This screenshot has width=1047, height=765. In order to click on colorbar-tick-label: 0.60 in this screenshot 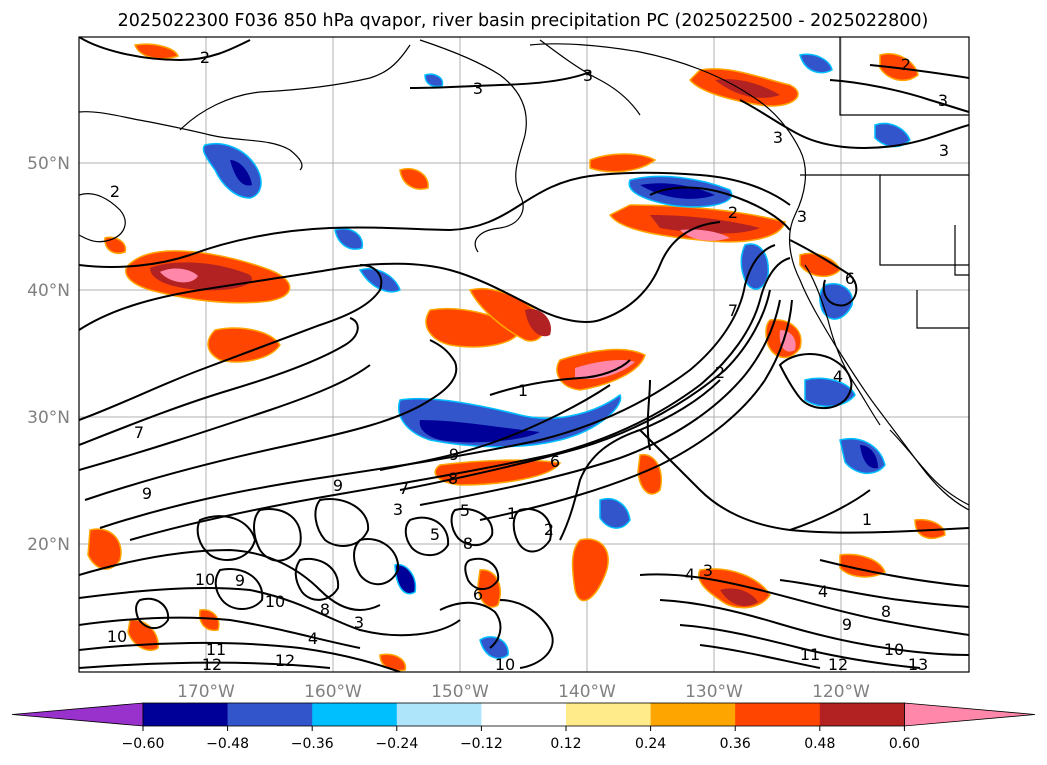, I will do `click(904, 744)`.